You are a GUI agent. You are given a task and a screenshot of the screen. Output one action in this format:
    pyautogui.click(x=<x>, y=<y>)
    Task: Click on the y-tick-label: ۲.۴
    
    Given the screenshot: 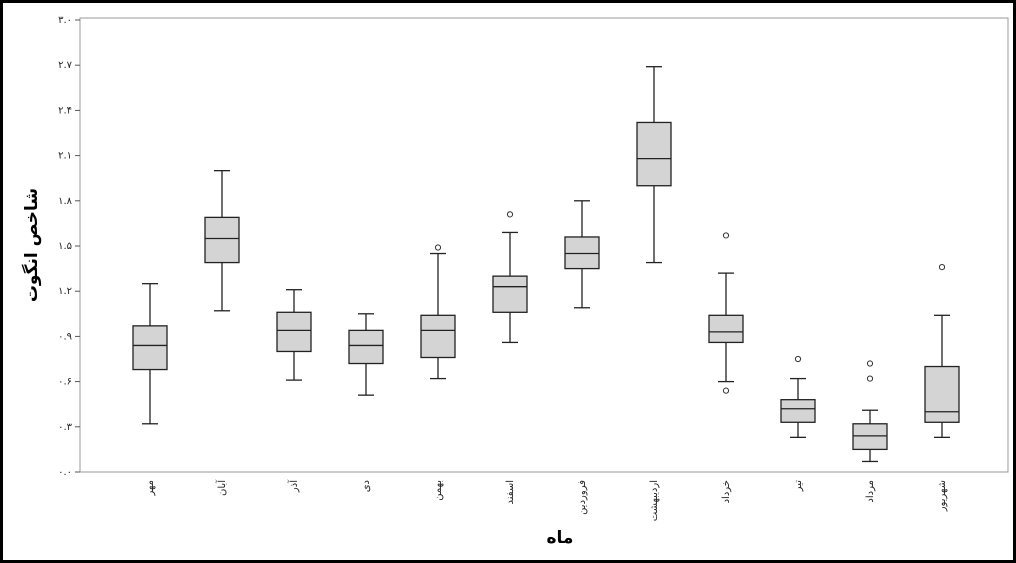 What is the action you would take?
    pyautogui.click(x=65, y=110)
    